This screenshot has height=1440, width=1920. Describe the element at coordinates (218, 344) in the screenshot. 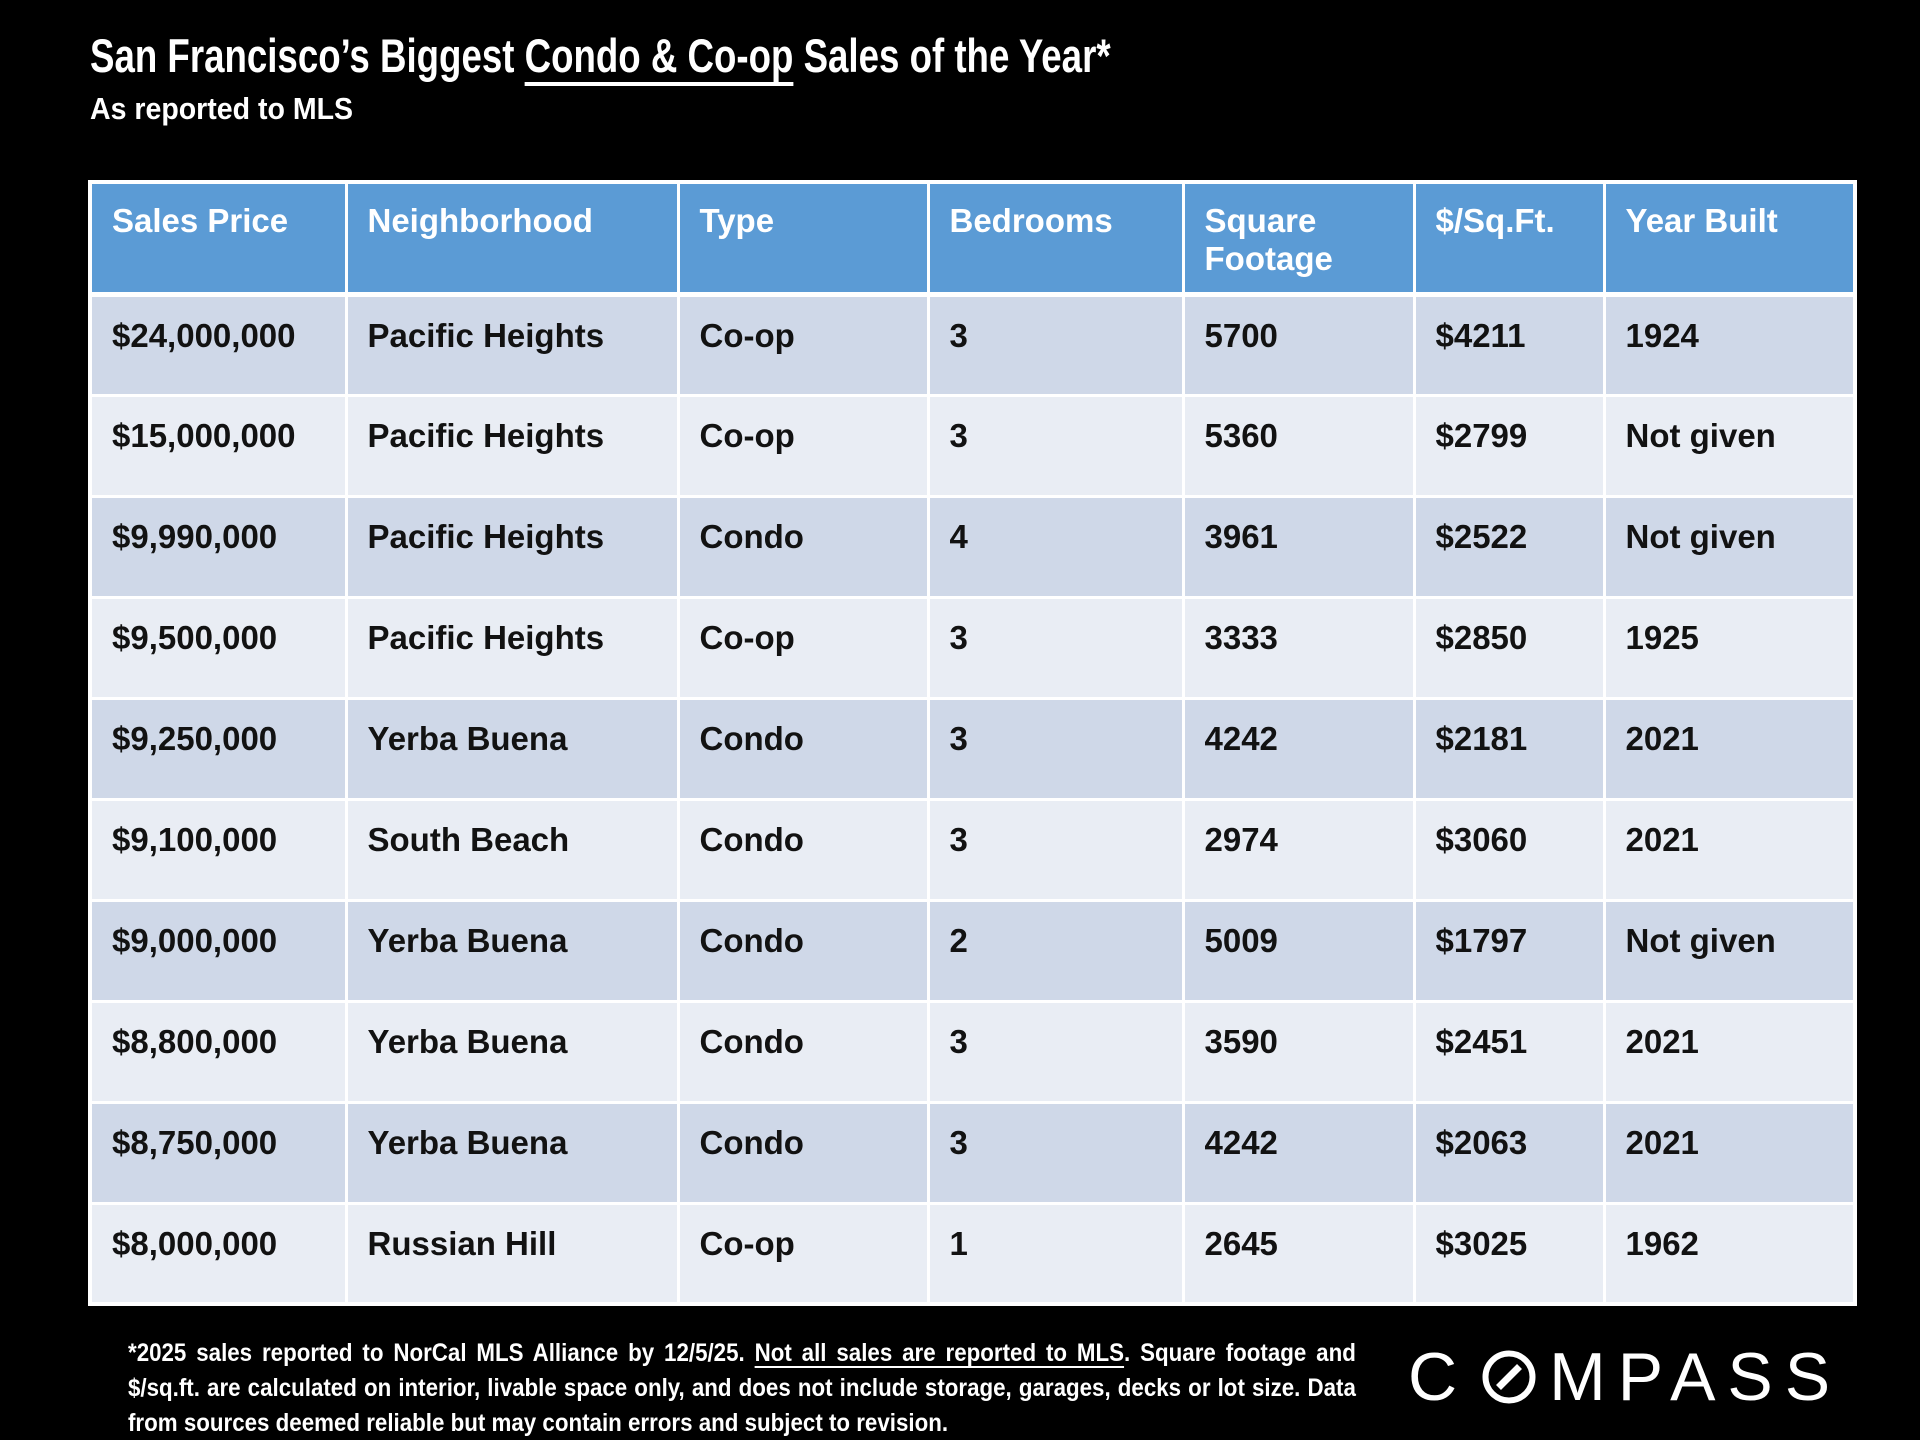

I see `table-cell: $24,000,000` at that location.